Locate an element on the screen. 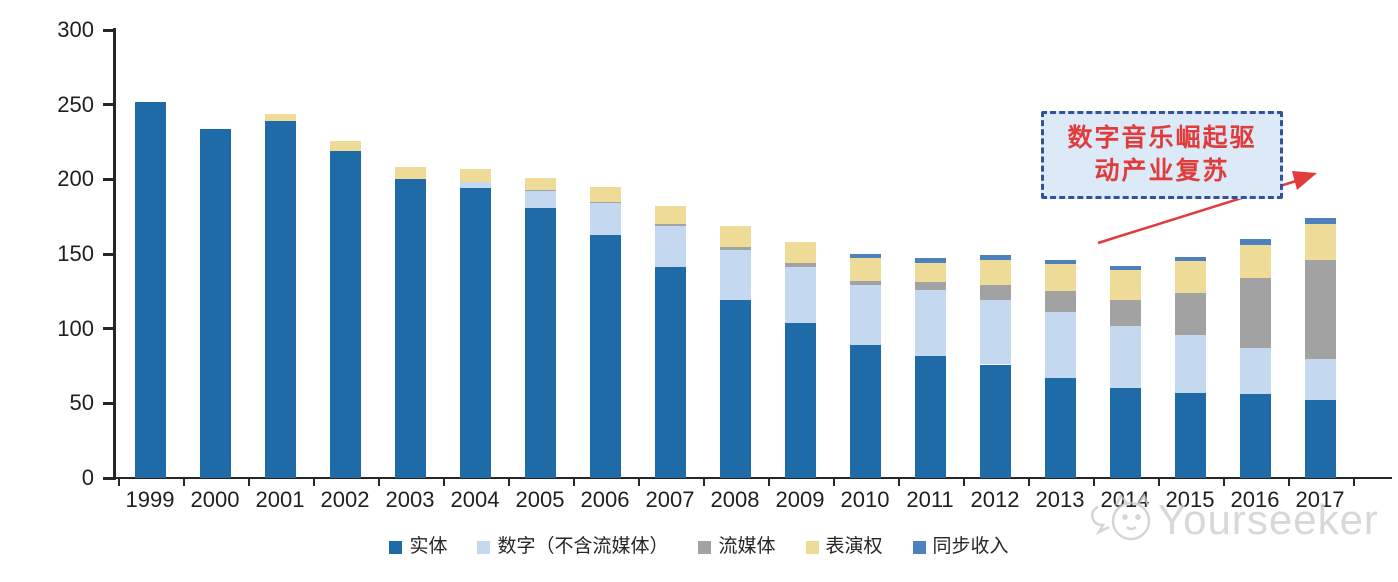 This screenshot has height=582, width=1398. legend-item-digital-excl-streaming: 数字（不含流媒体） is located at coordinates (572, 547).